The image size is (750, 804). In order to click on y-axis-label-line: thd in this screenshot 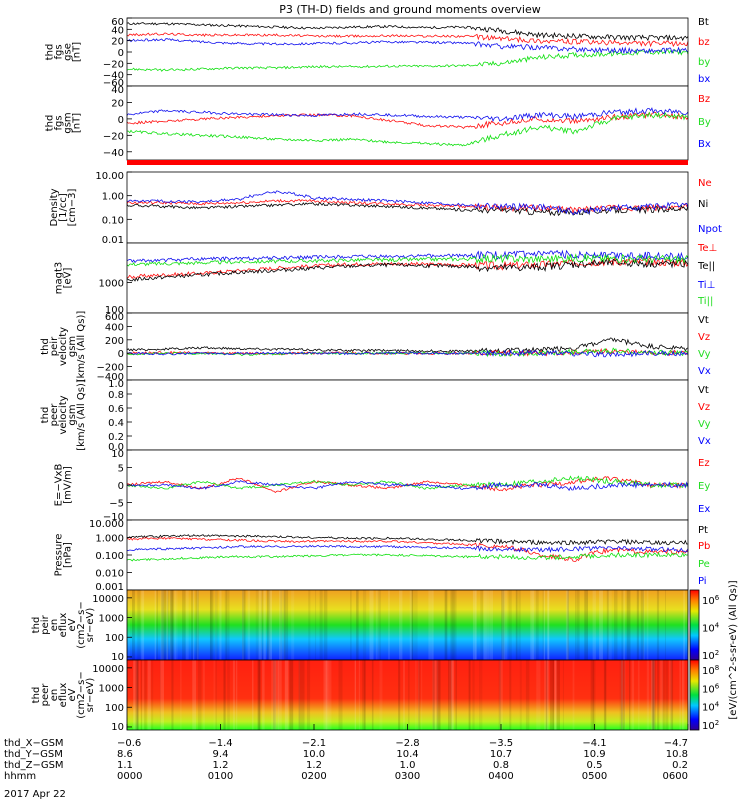, I will do `click(36, 625)`.